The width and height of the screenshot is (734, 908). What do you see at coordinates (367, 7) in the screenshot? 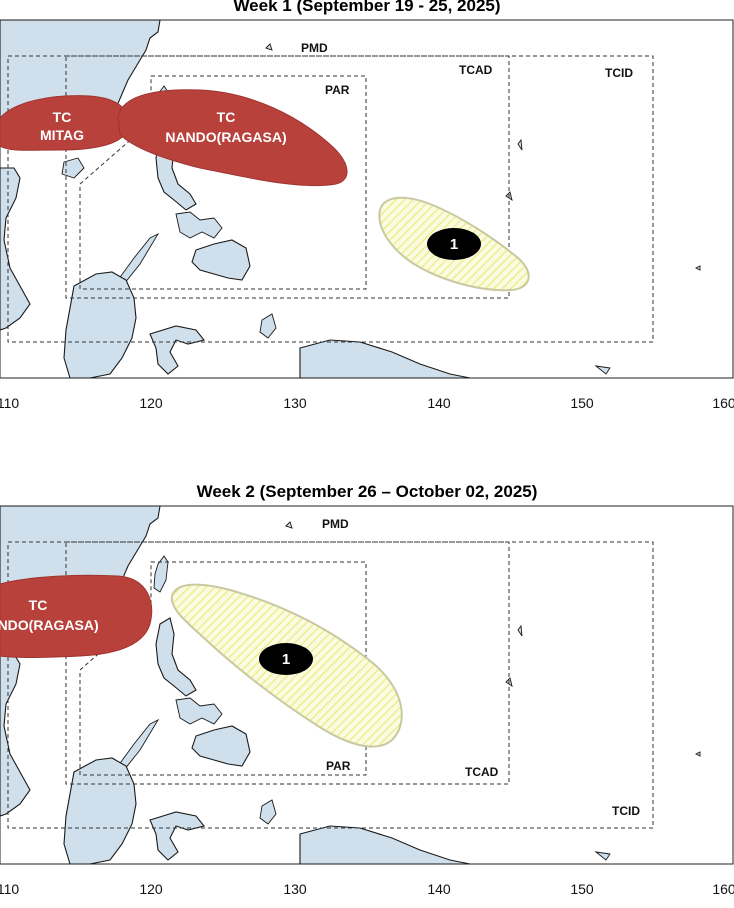
I see `week1-title: Week 1 (September 19 - 25, 2025)` at bounding box center [367, 7].